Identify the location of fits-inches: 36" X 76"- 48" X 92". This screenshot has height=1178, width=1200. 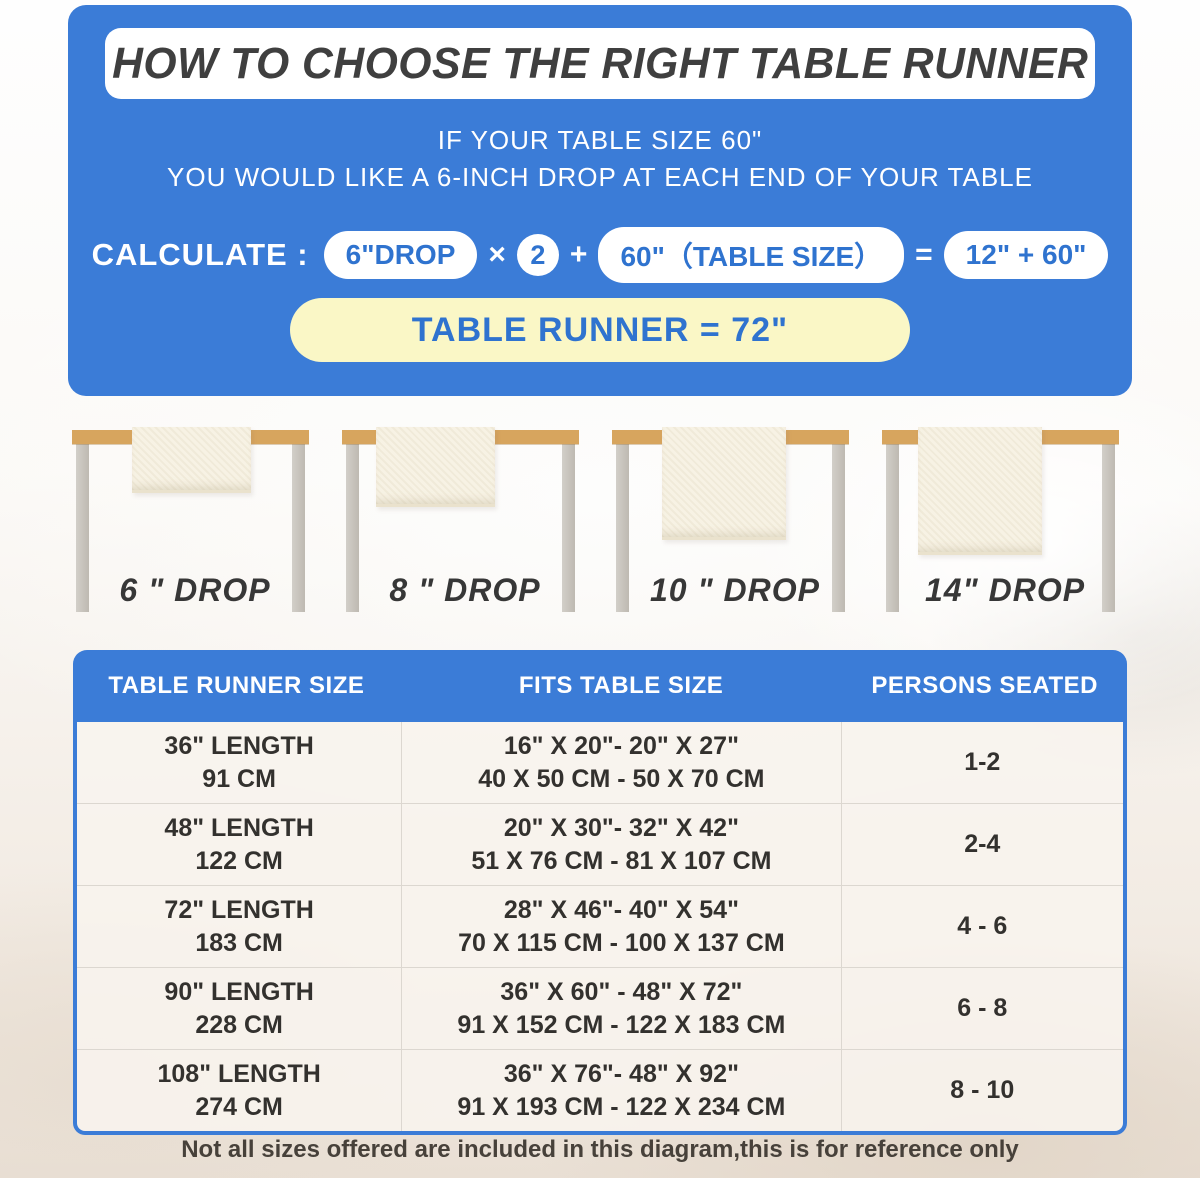
(621, 1074).